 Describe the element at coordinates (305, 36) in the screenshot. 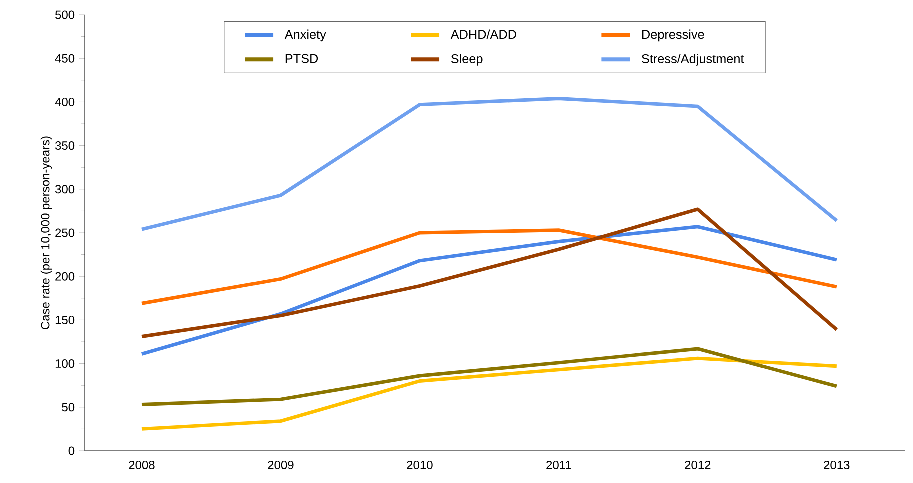

I see `legend-label: Anxiety` at that location.